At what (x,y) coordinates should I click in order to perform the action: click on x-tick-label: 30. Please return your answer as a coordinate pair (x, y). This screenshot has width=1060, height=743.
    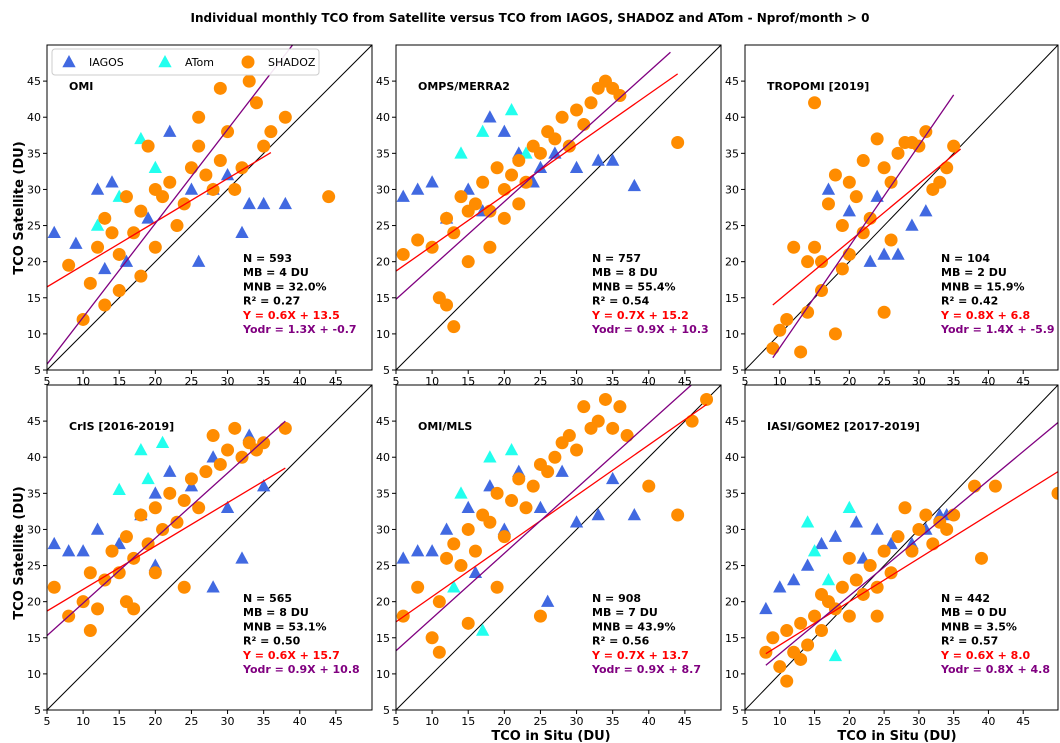
    Looking at the image, I should click on (228, 381).